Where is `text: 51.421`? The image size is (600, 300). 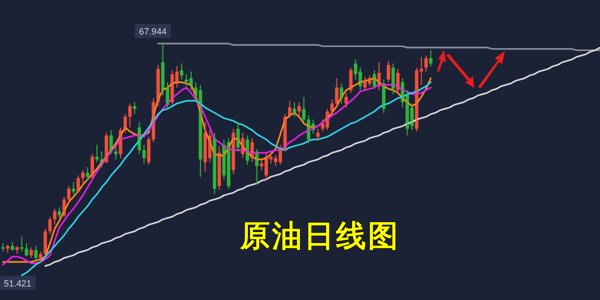
text: 51.421 is located at coordinates (18, 283).